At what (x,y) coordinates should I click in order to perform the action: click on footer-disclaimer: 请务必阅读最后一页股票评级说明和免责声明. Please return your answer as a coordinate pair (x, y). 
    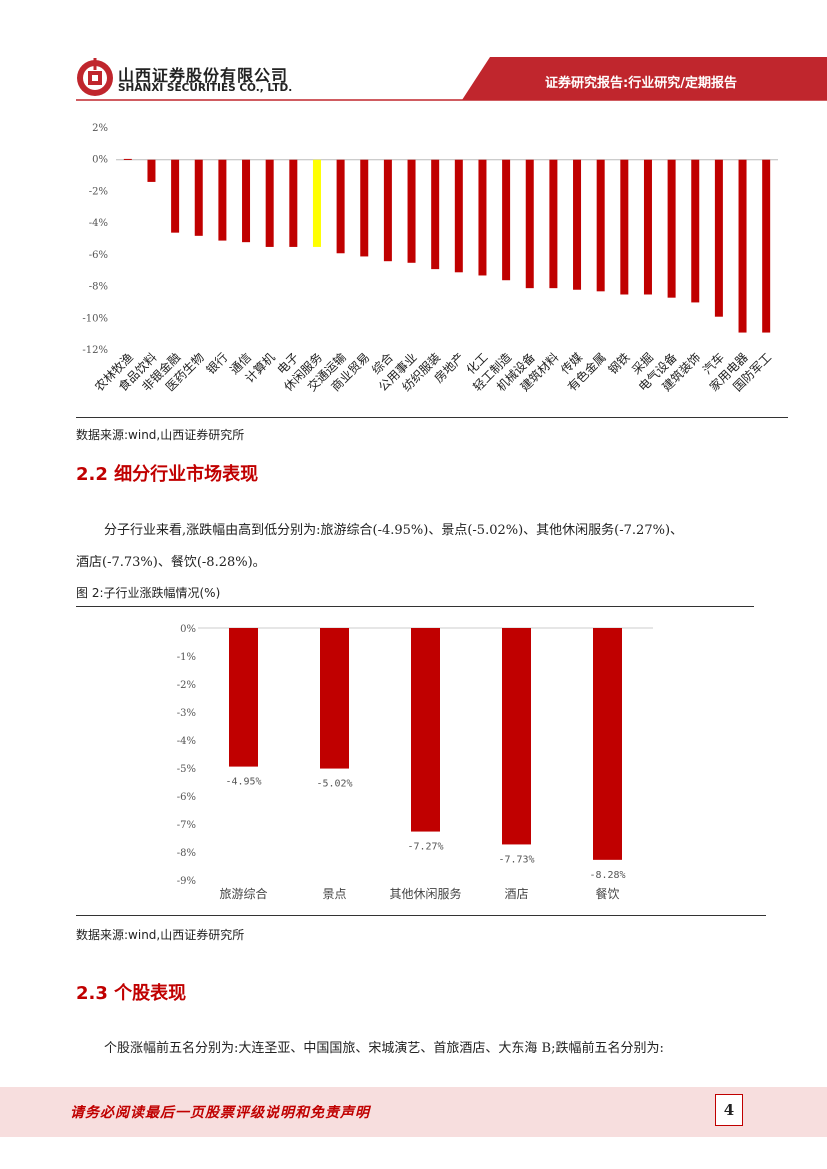
    Looking at the image, I should click on (220, 1113).